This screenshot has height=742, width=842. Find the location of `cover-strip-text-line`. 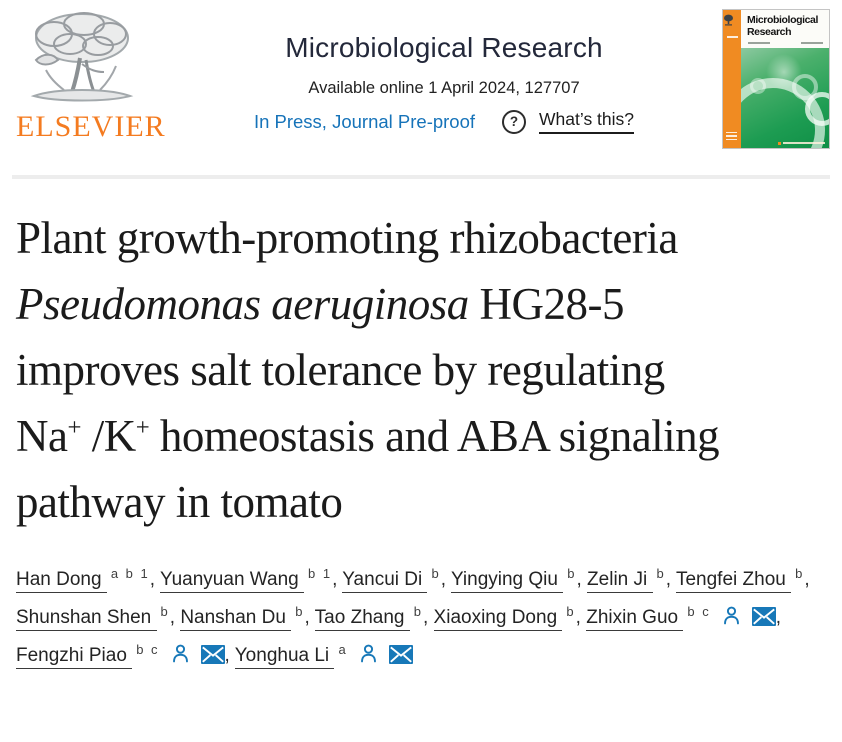

cover-strip-text-line is located at coordinates (732, 37).